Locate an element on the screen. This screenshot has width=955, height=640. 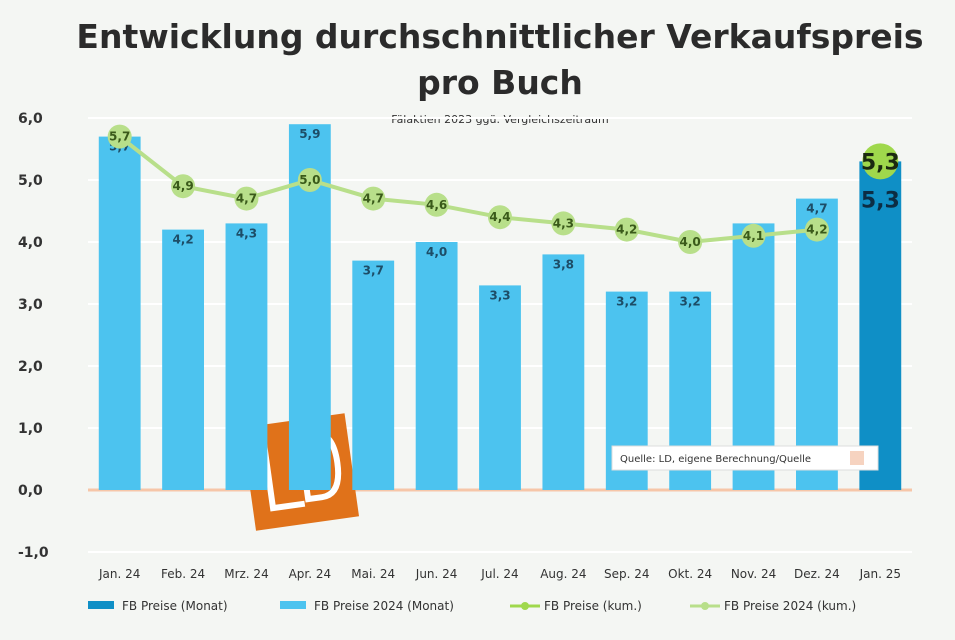
point-data-label: 4,9 is located at coordinates (182, 186).